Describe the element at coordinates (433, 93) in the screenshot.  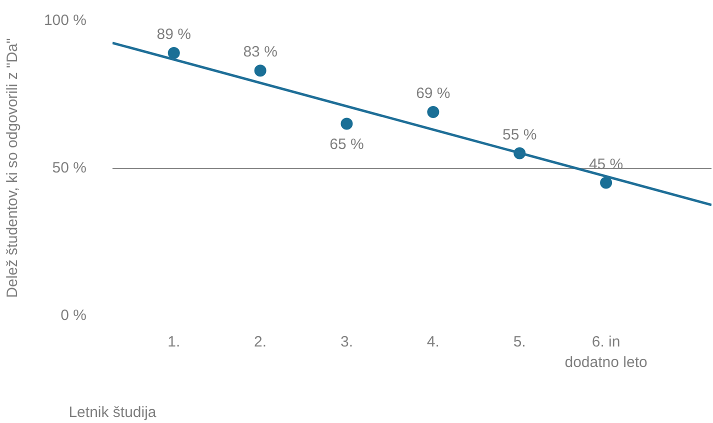
I see `data-label: 69 %` at that location.